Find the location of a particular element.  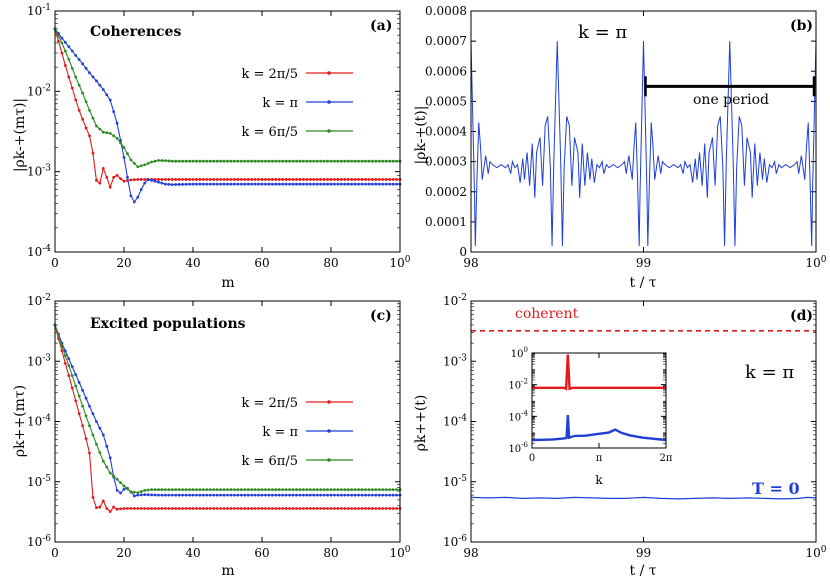

panel-a-title: Coherences is located at coordinates (135, 32).